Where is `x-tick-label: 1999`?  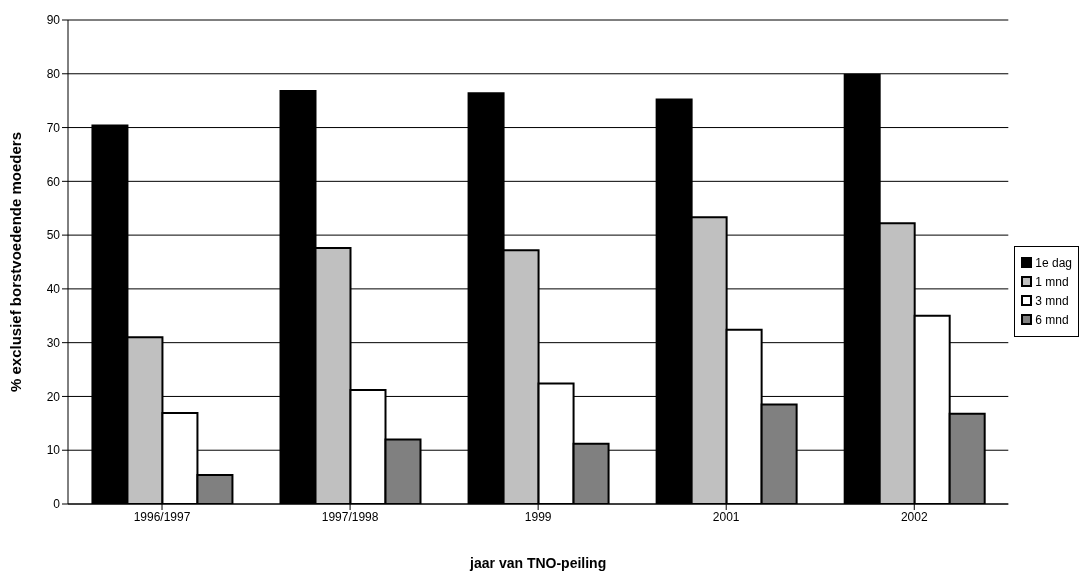
x-tick-label: 1999 is located at coordinates (538, 516).